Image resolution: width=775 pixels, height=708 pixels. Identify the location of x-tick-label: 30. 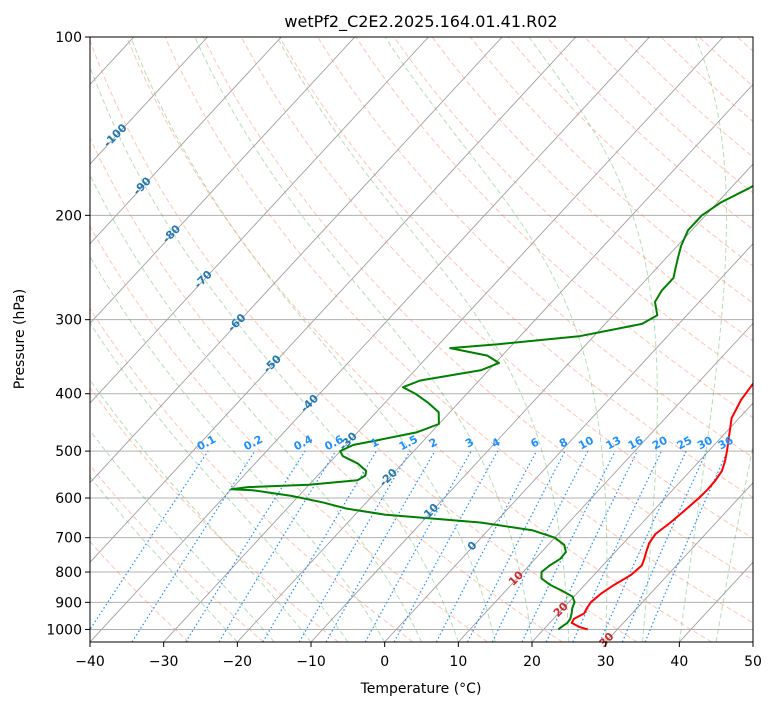
(606, 662).